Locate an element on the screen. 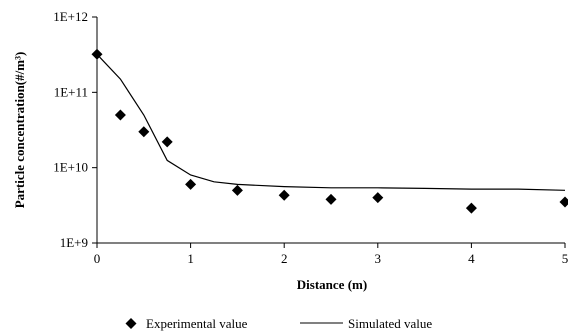 This screenshot has width=568, height=331. y-tick-label: 1E+10 is located at coordinates (70, 167).